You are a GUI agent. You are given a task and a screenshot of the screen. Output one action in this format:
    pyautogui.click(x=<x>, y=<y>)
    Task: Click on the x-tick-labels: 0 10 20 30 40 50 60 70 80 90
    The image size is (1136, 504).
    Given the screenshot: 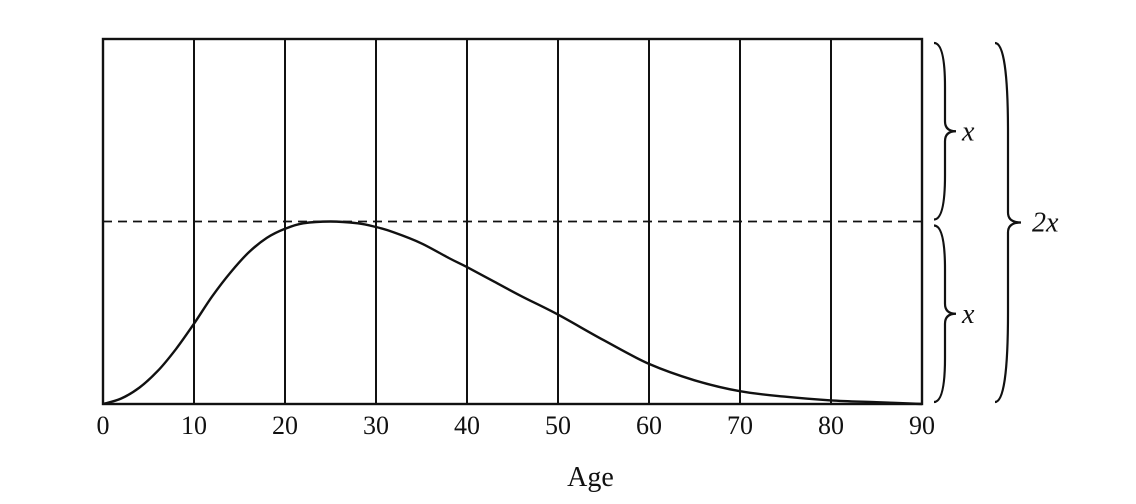 What is the action you would take?
    pyautogui.click(x=516, y=425)
    